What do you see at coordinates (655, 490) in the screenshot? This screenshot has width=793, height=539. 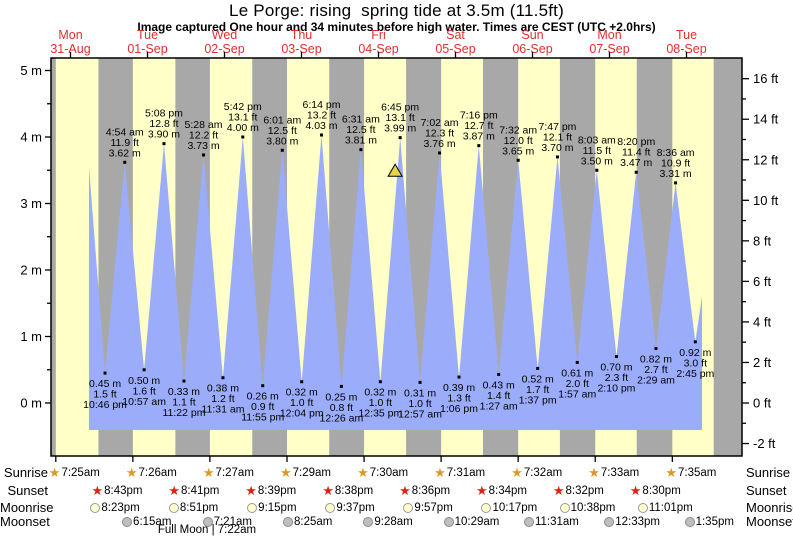 I see `sunset-entry: ★ 8:30pm` at bounding box center [655, 490].